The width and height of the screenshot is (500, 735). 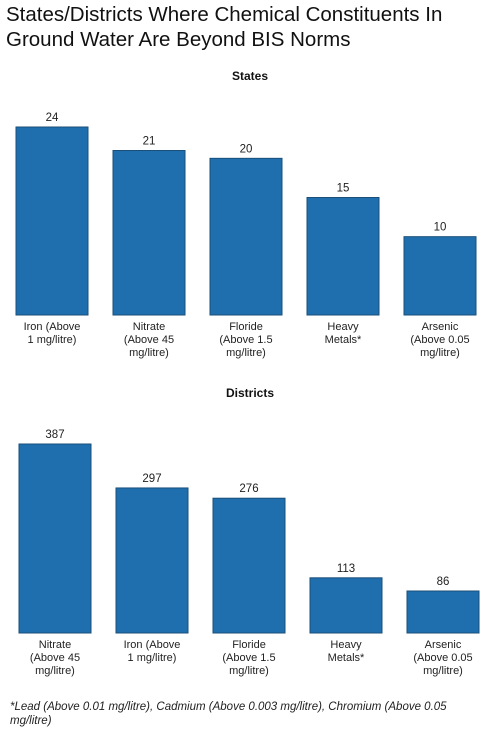 I want to click on districts-chart-title: Districts, so click(x=250, y=393).